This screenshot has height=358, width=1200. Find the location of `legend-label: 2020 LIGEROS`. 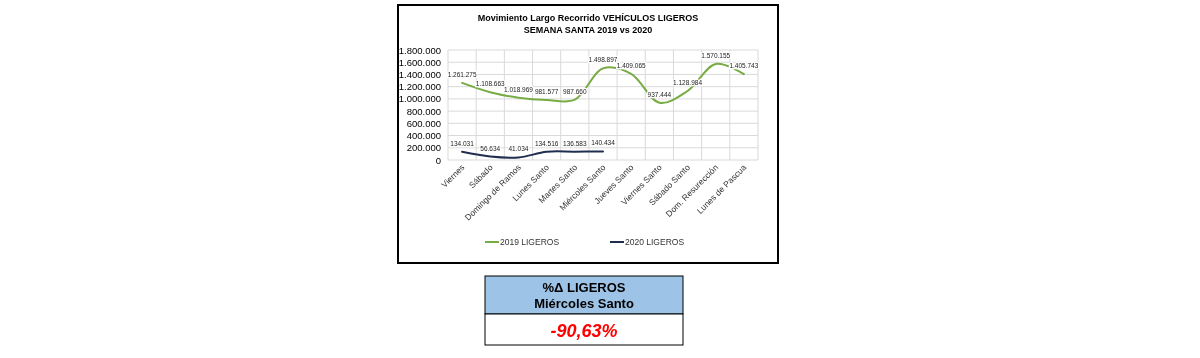

legend-label: 2020 LIGEROS is located at coordinates (655, 242).